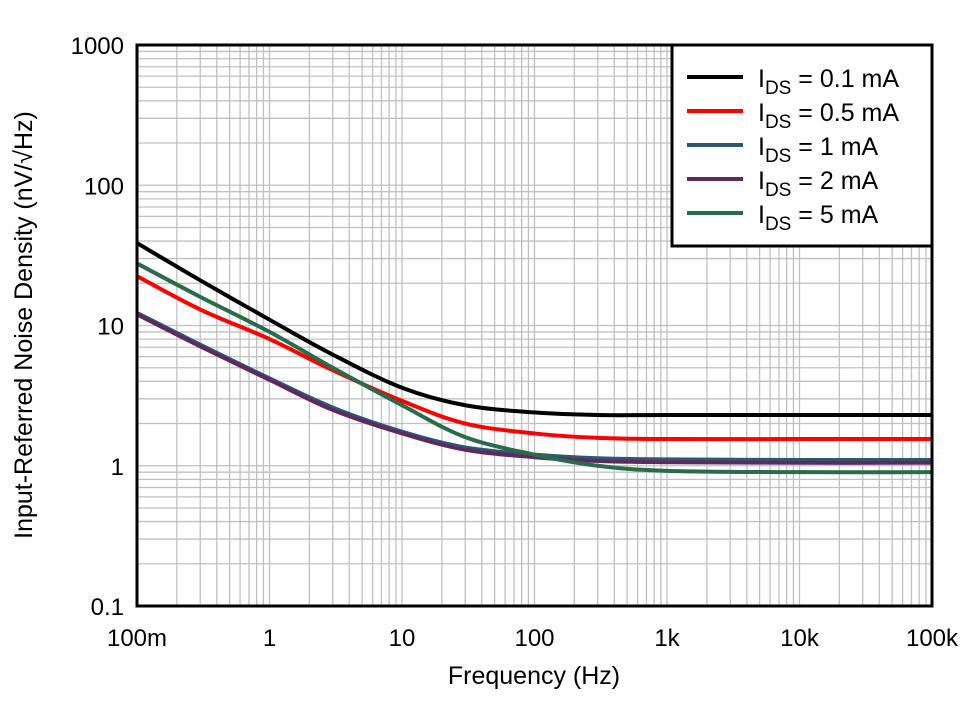  I want to click on legend-label: IDS = 1 mA, so click(818, 150).